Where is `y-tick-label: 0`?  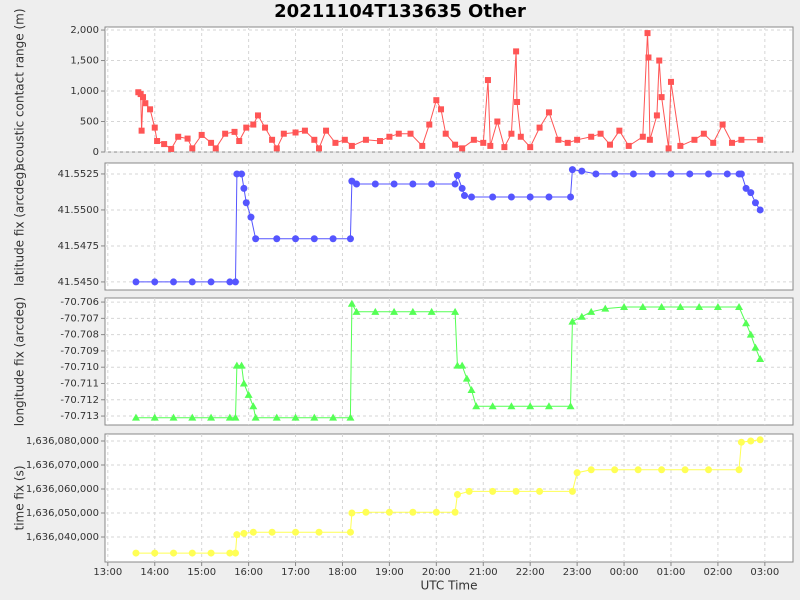 y-tick-label: 0 is located at coordinates (96, 152).